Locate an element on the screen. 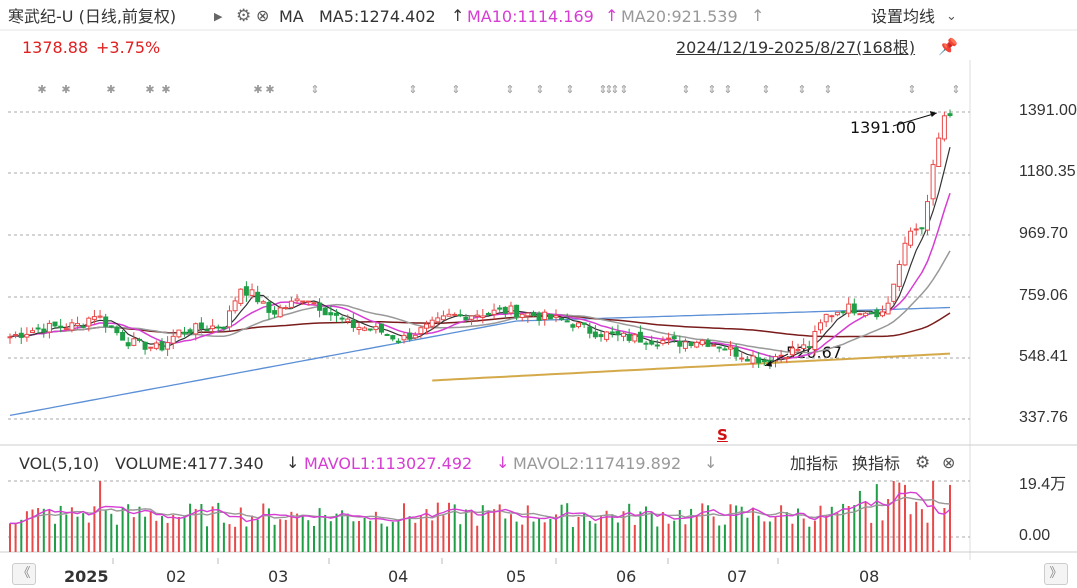  mavol1-down-arrow-icon: ↓ is located at coordinates (503, 462).